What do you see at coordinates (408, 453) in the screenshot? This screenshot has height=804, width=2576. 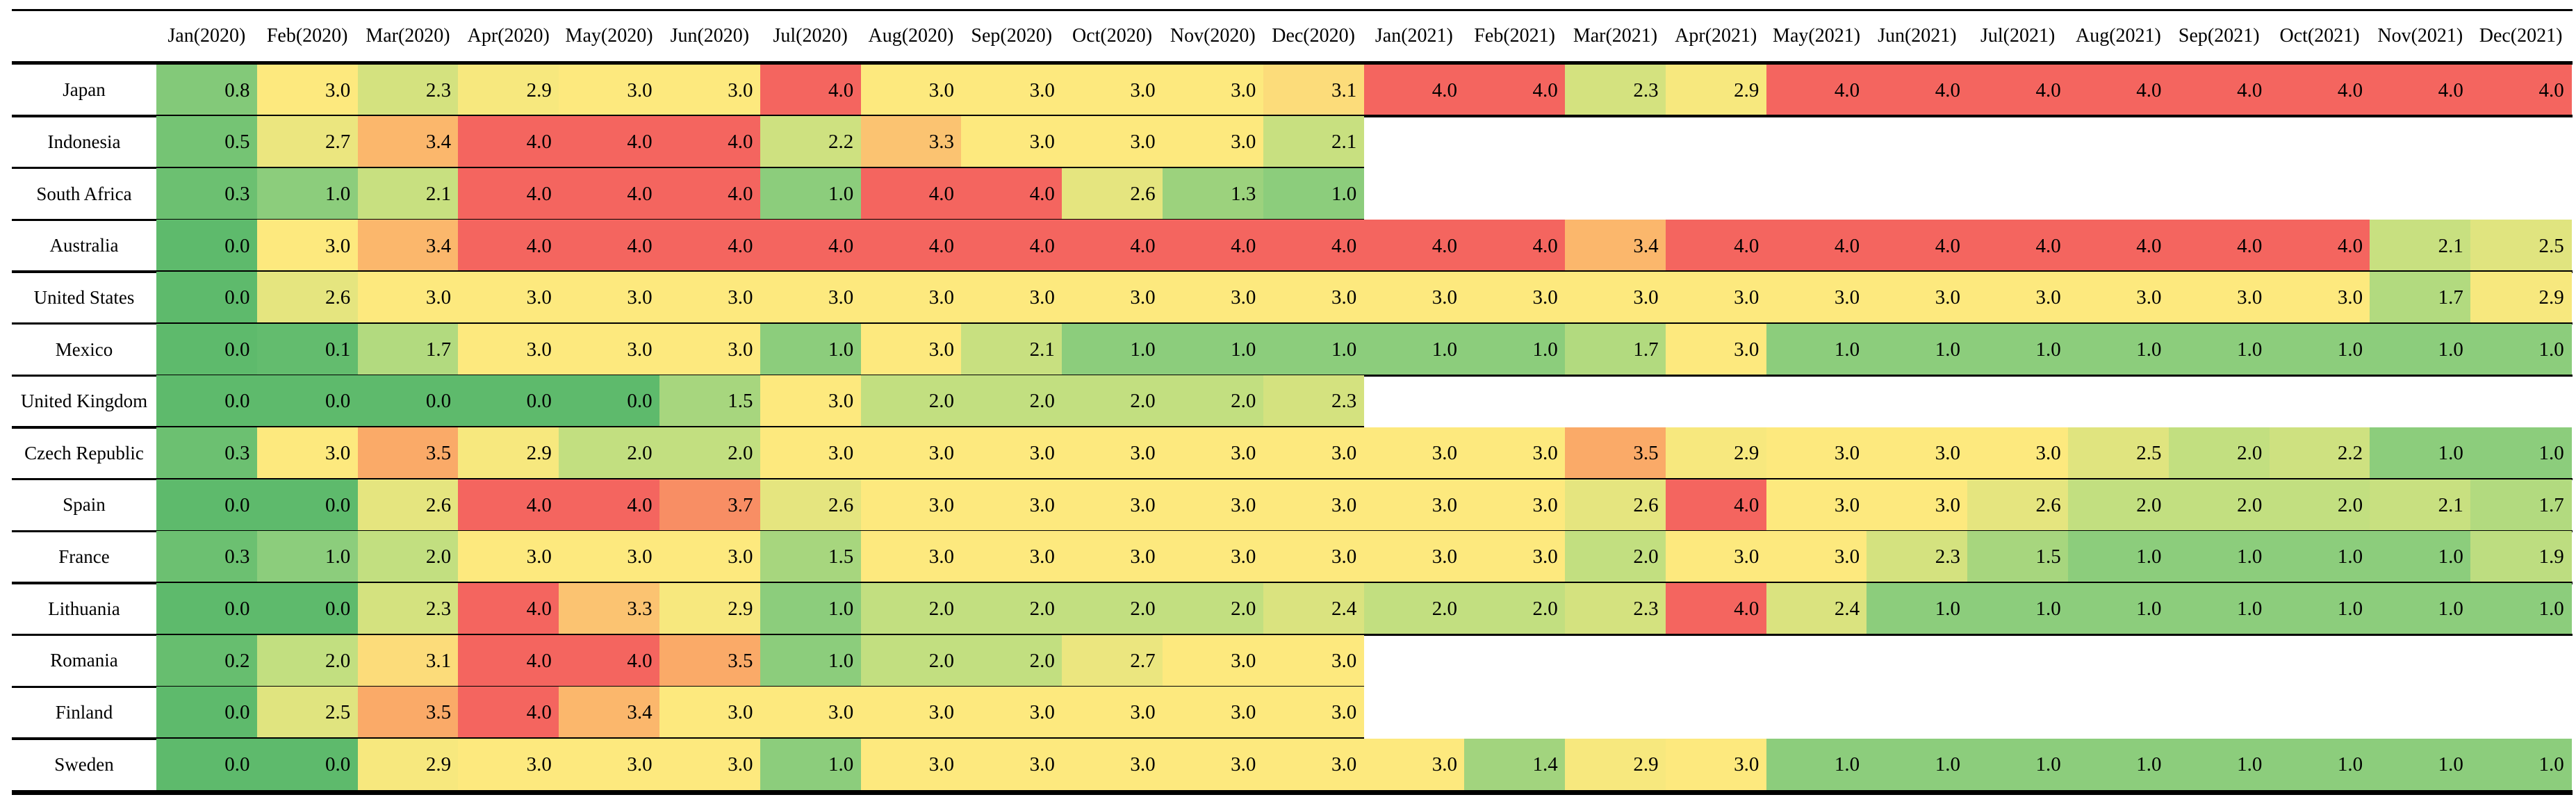 I see `heatmap-cell: 3.5` at bounding box center [408, 453].